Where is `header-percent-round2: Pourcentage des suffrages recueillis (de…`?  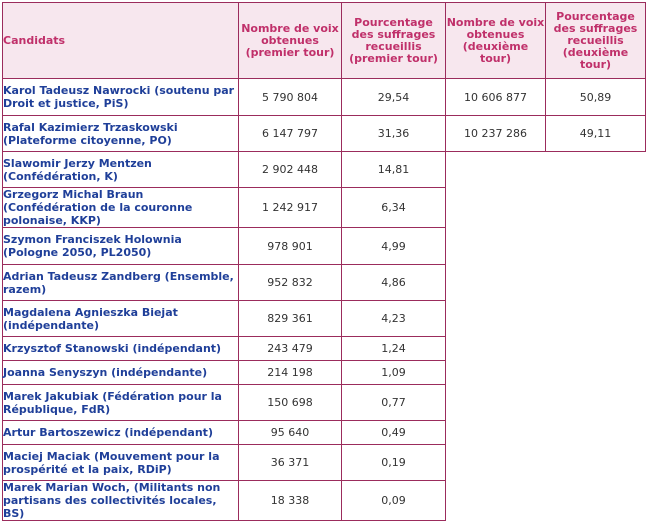
header-percent-round2: Pourcentage des suffrages recueillis (de… is located at coordinates (595, 40).